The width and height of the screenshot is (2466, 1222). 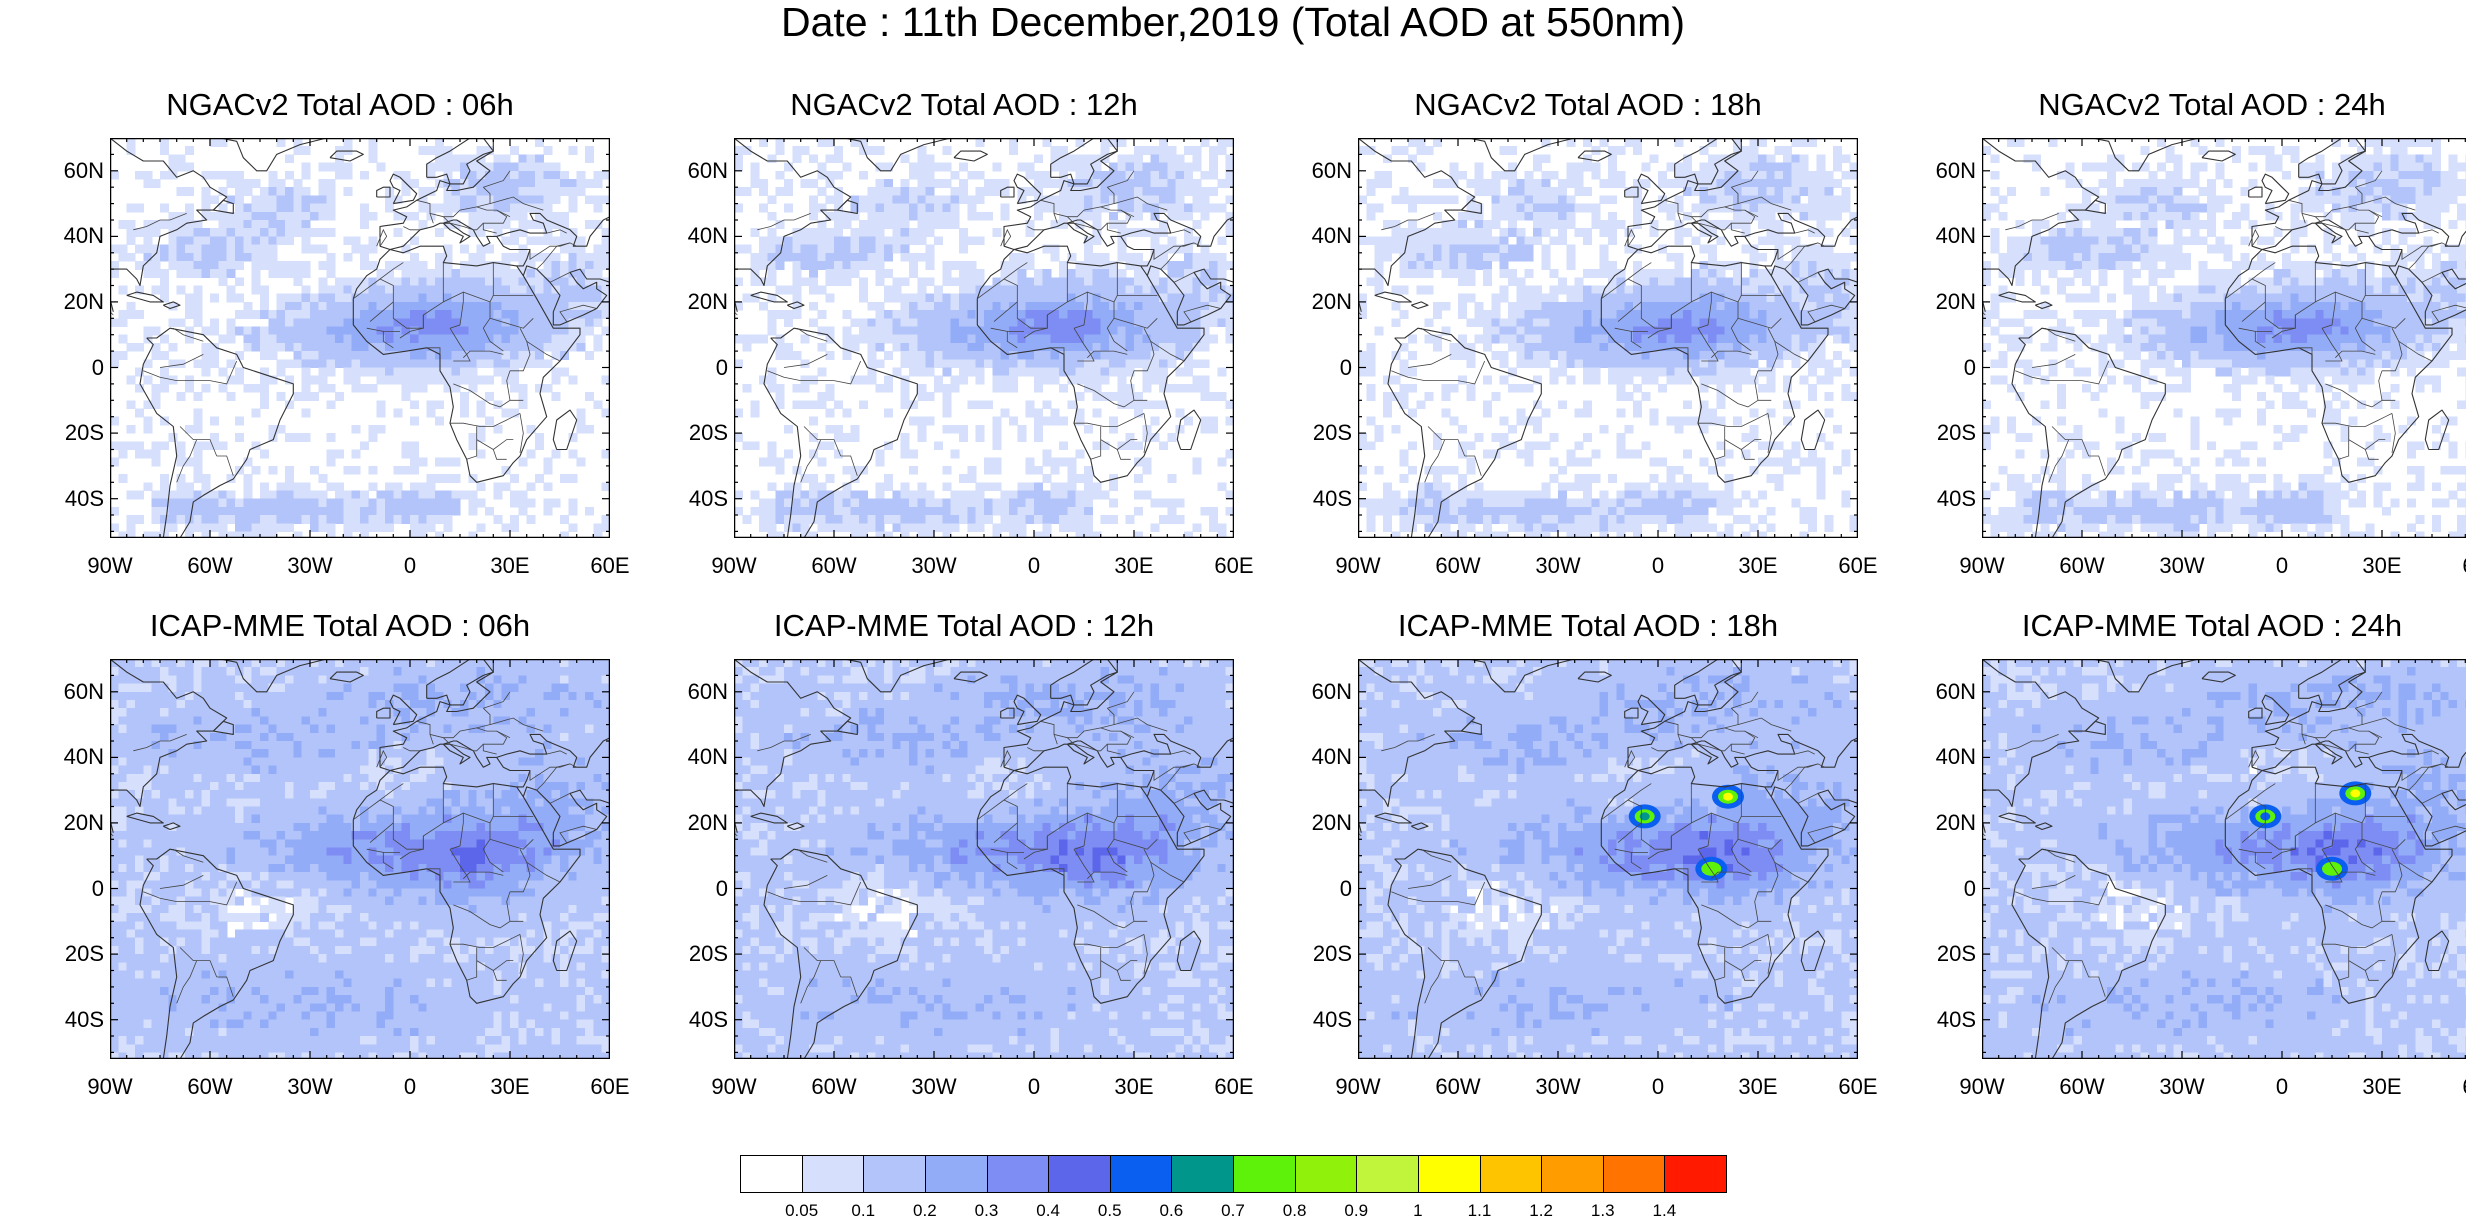 I want to click on x-tick-label: 90W, so click(x=110, y=565).